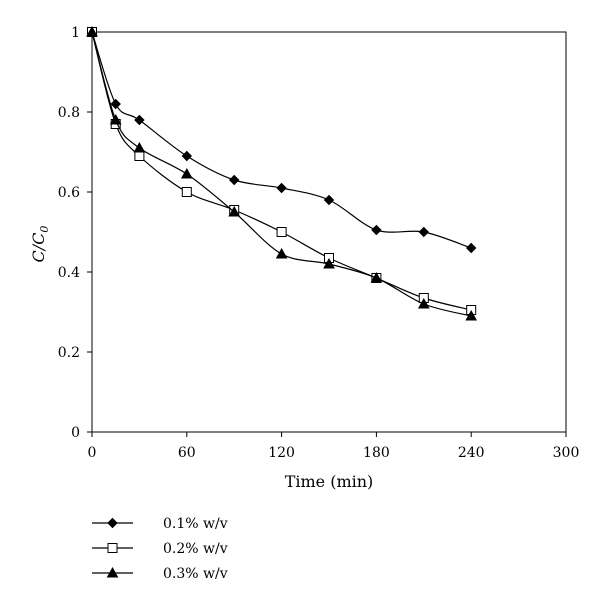 Image resolution: width=600 pixels, height=605 pixels. I want to click on x-axis-title: Time (min), so click(329, 481).